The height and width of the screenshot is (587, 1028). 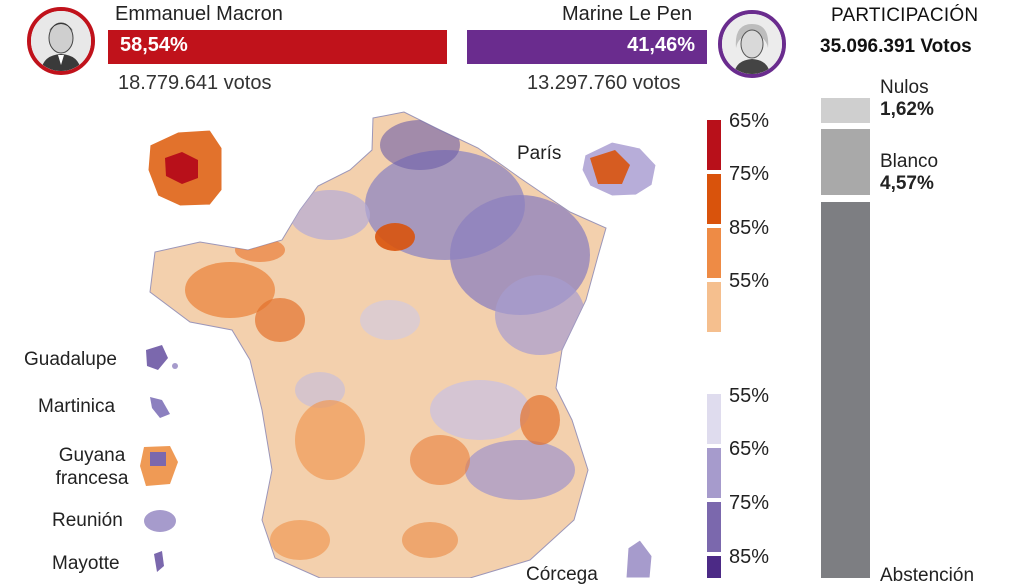 I want to click on macron-percent: 58,54%, so click(x=154, y=45).